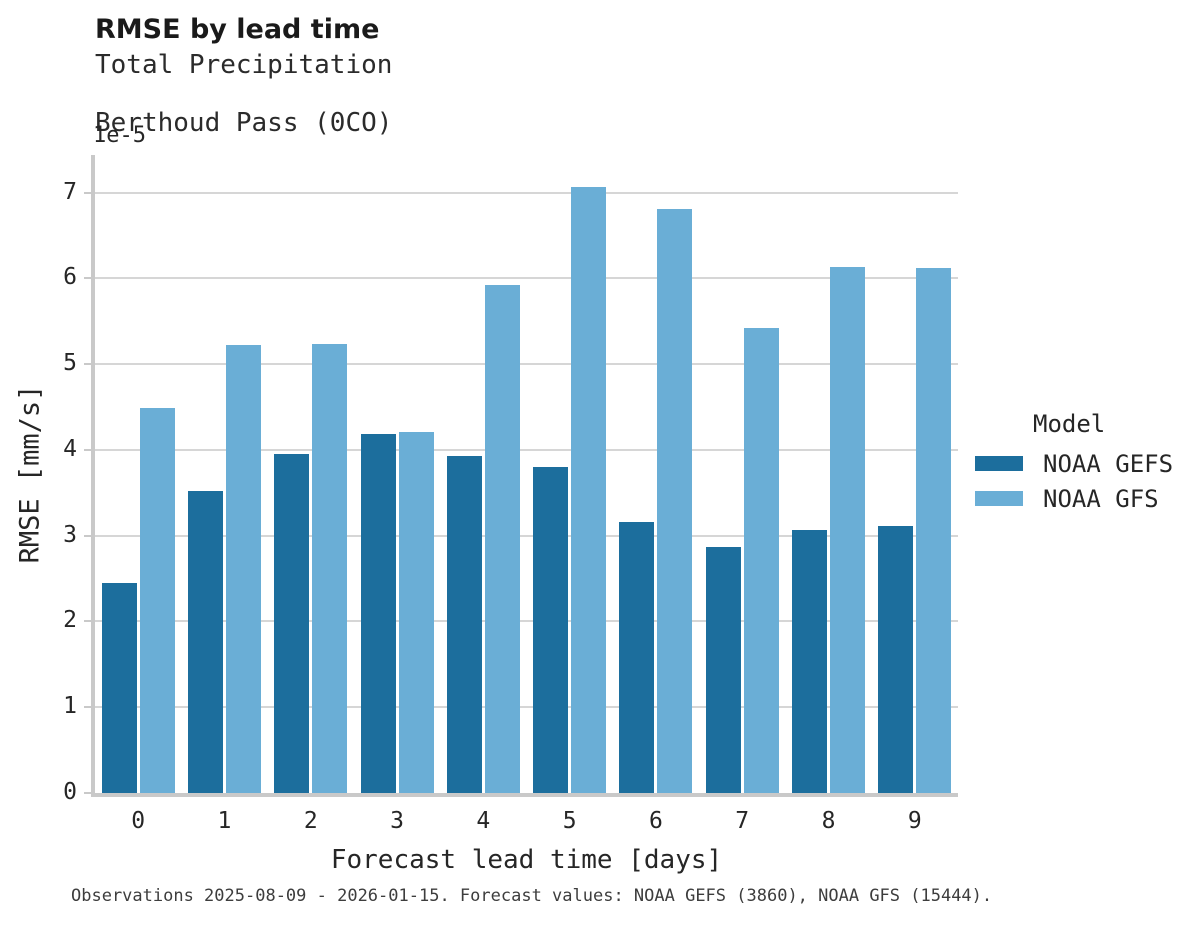  What do you see at coordinates (569, 821) in the screenshot?
I see `x-tick-label-5: 5` at bounding box center [569, 821].